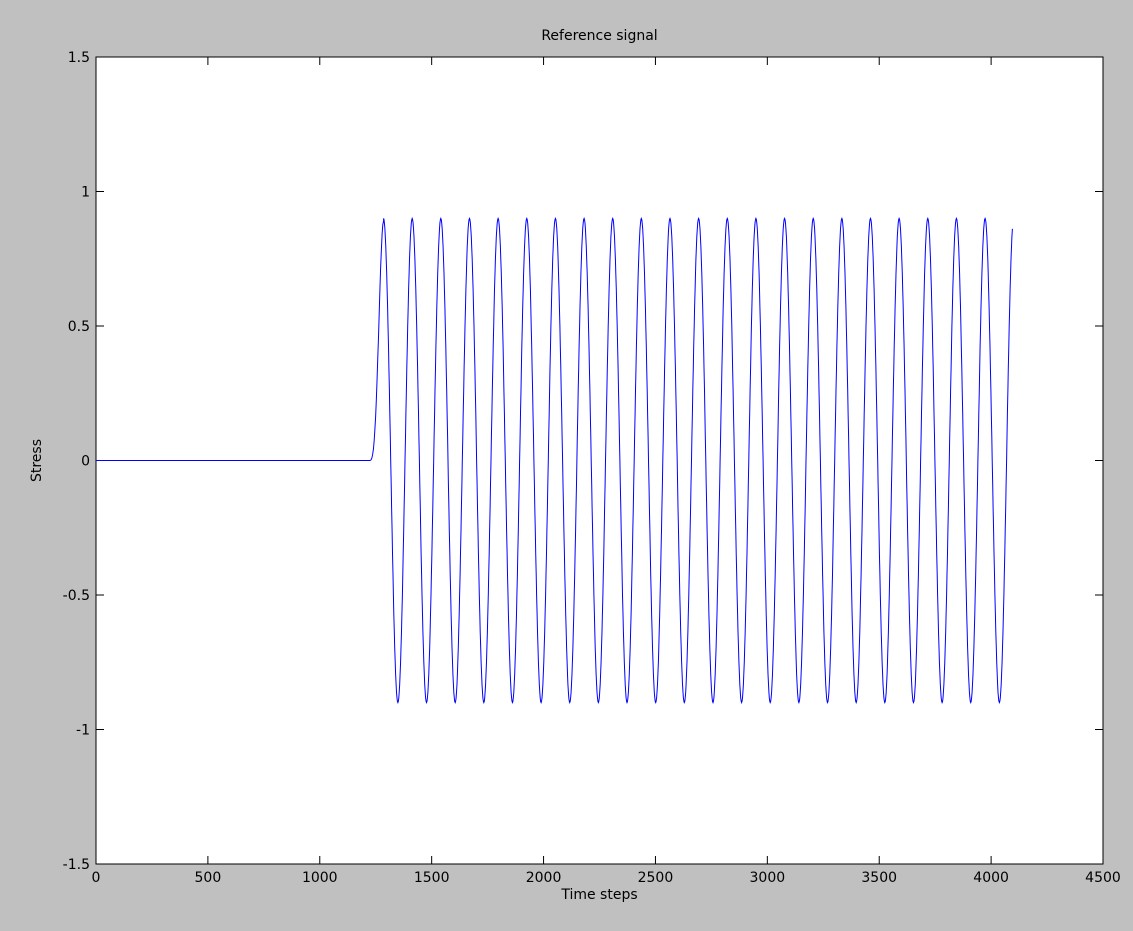  Describe the element at coordinates (79, 327) in the screenshot. I see `y-tick-label: 0.5` at that location.